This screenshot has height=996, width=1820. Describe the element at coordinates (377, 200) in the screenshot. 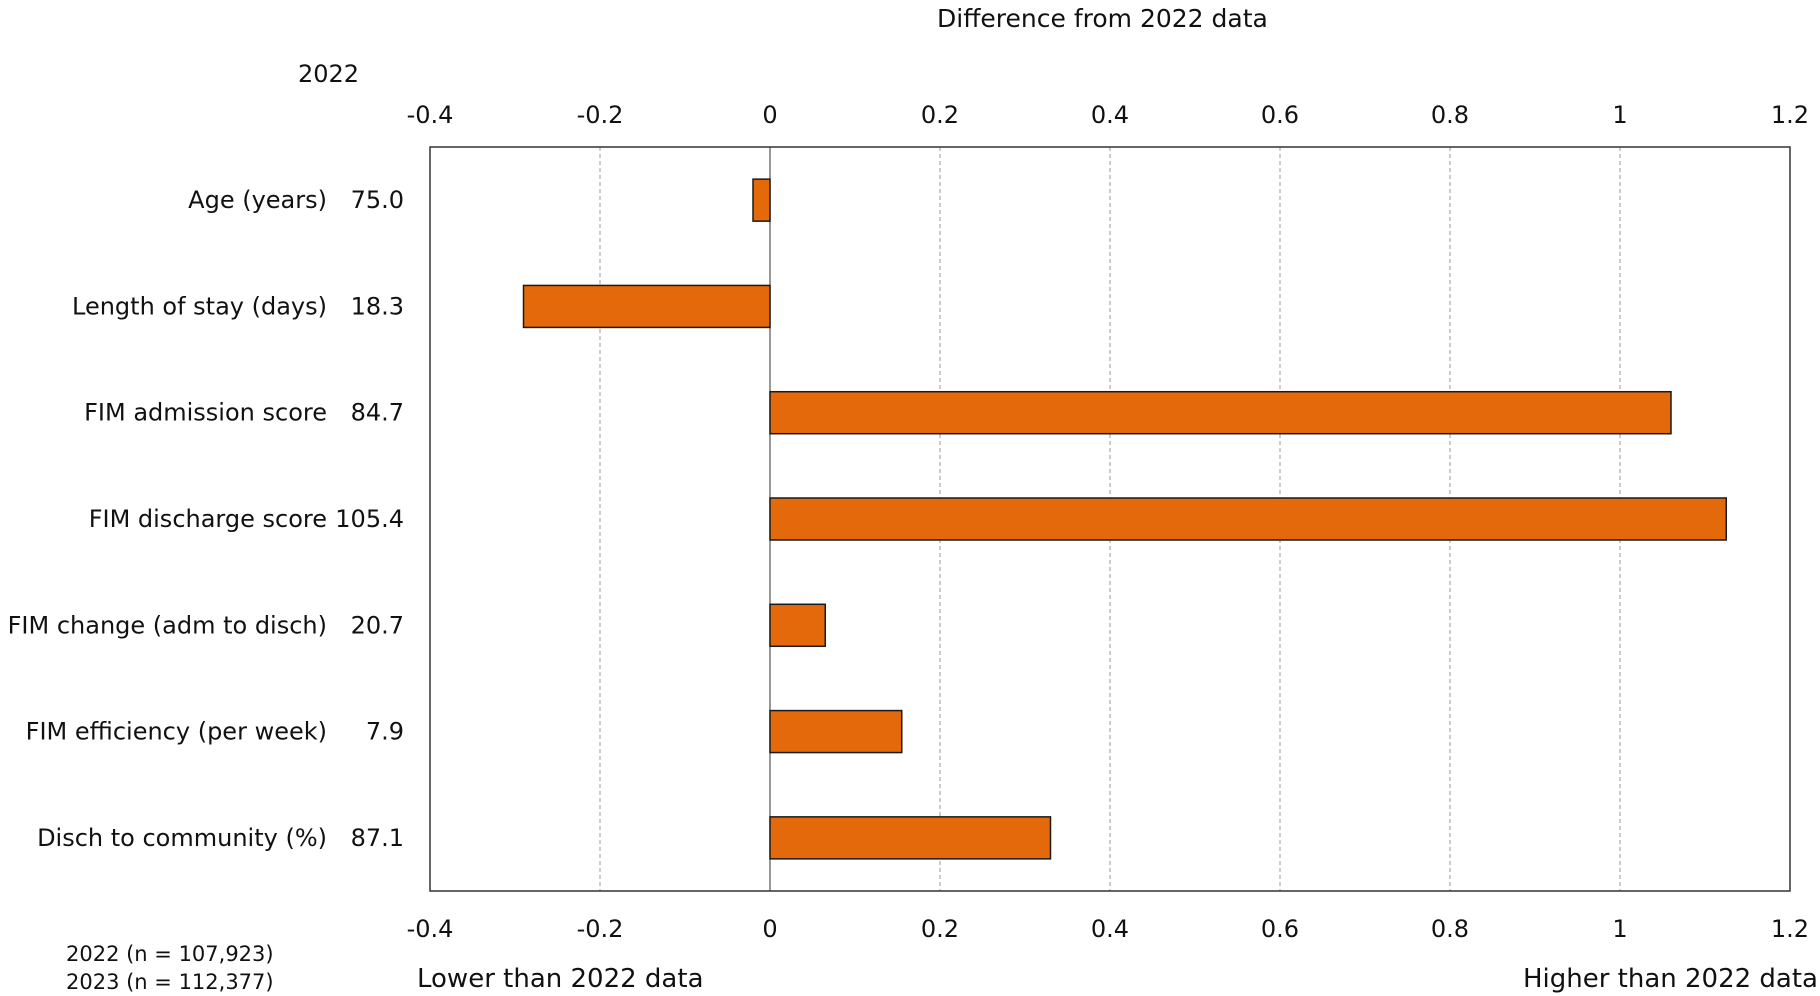

I see `baseline-value: 75.0` at that location.